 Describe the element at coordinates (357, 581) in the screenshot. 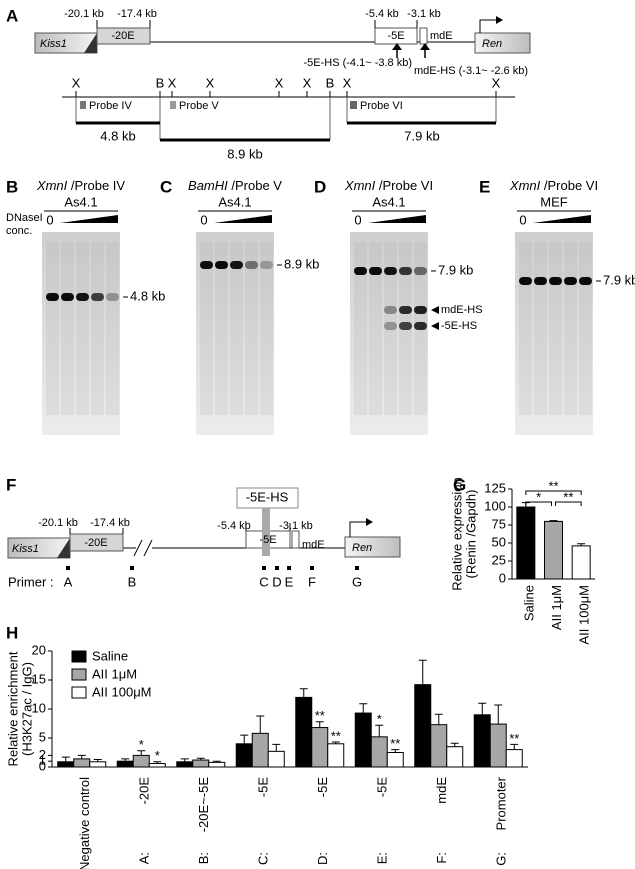

I see `primer-name: G` at that location.